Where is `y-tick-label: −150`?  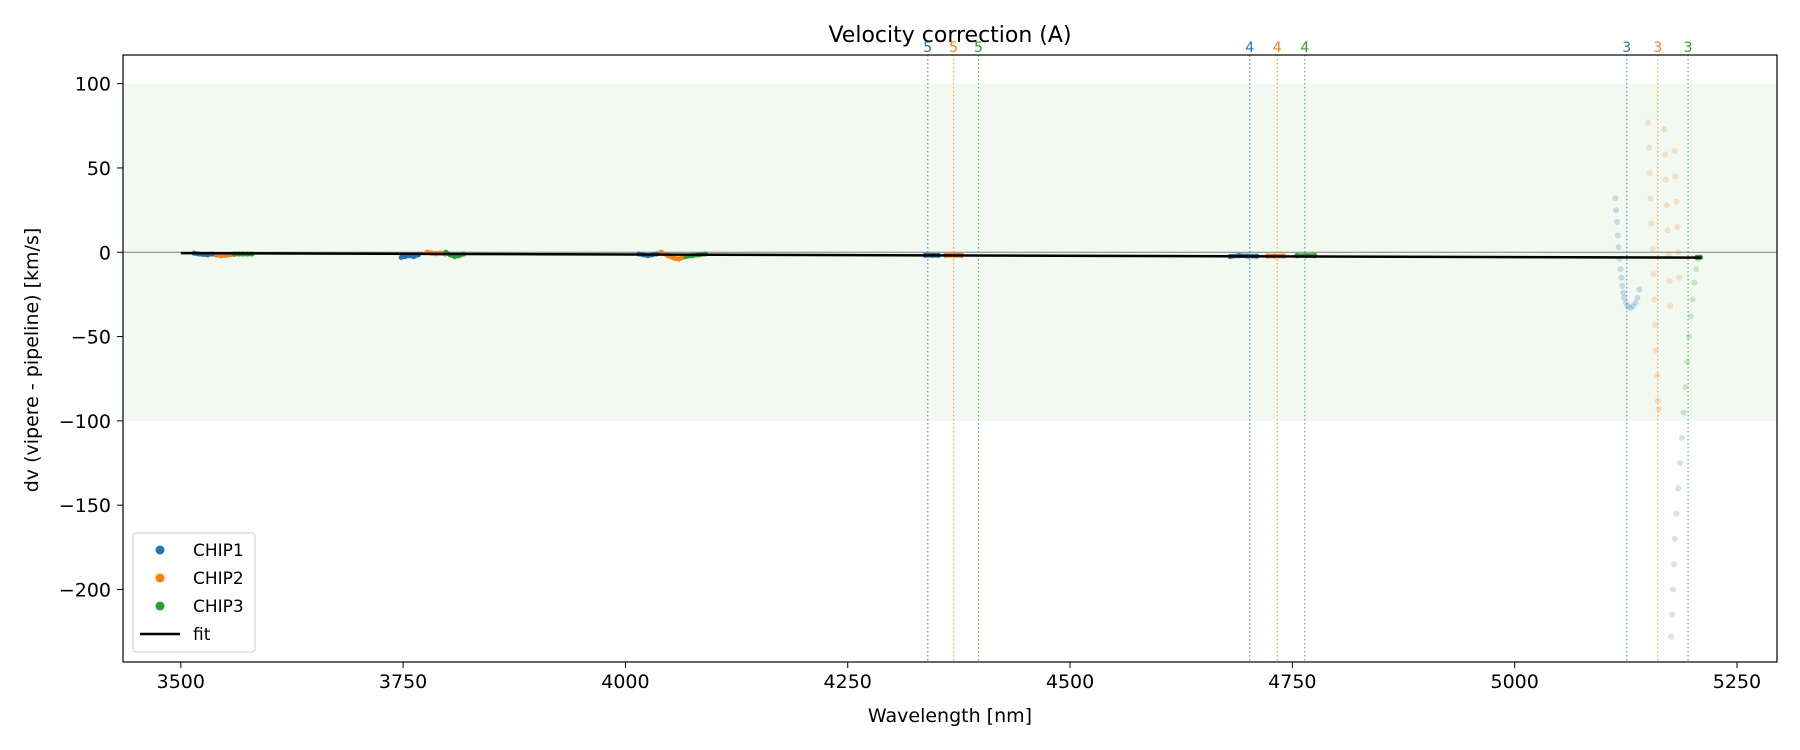 y-tick-label: −150 is located at coordinates (85, 506).